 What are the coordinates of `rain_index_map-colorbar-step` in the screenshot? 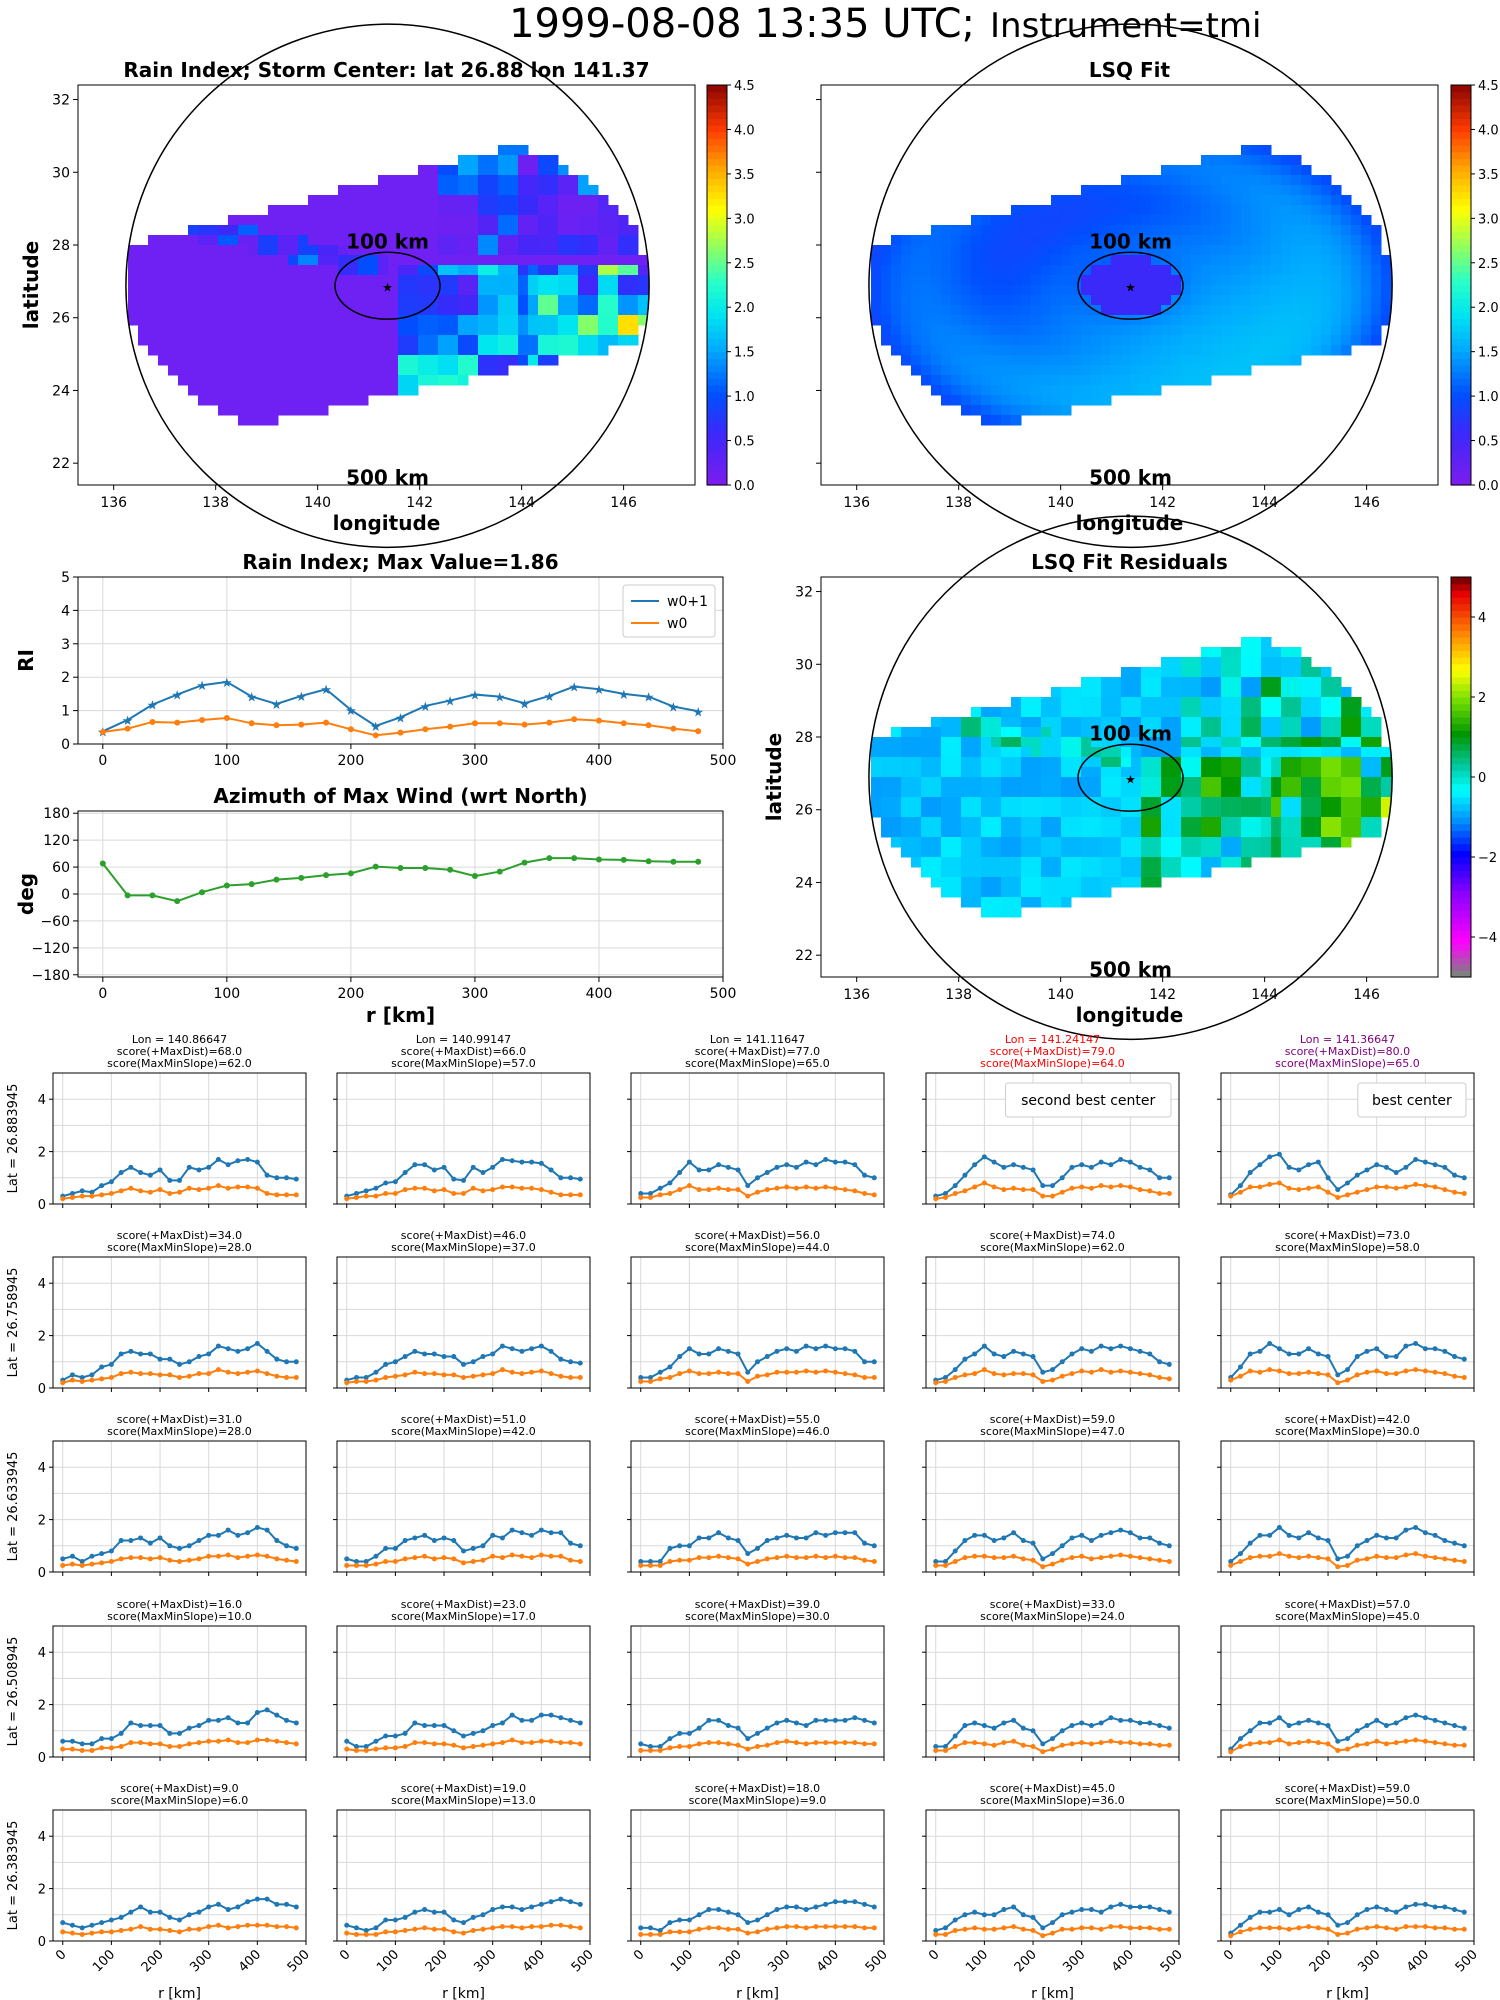 It's located at (717, 235).